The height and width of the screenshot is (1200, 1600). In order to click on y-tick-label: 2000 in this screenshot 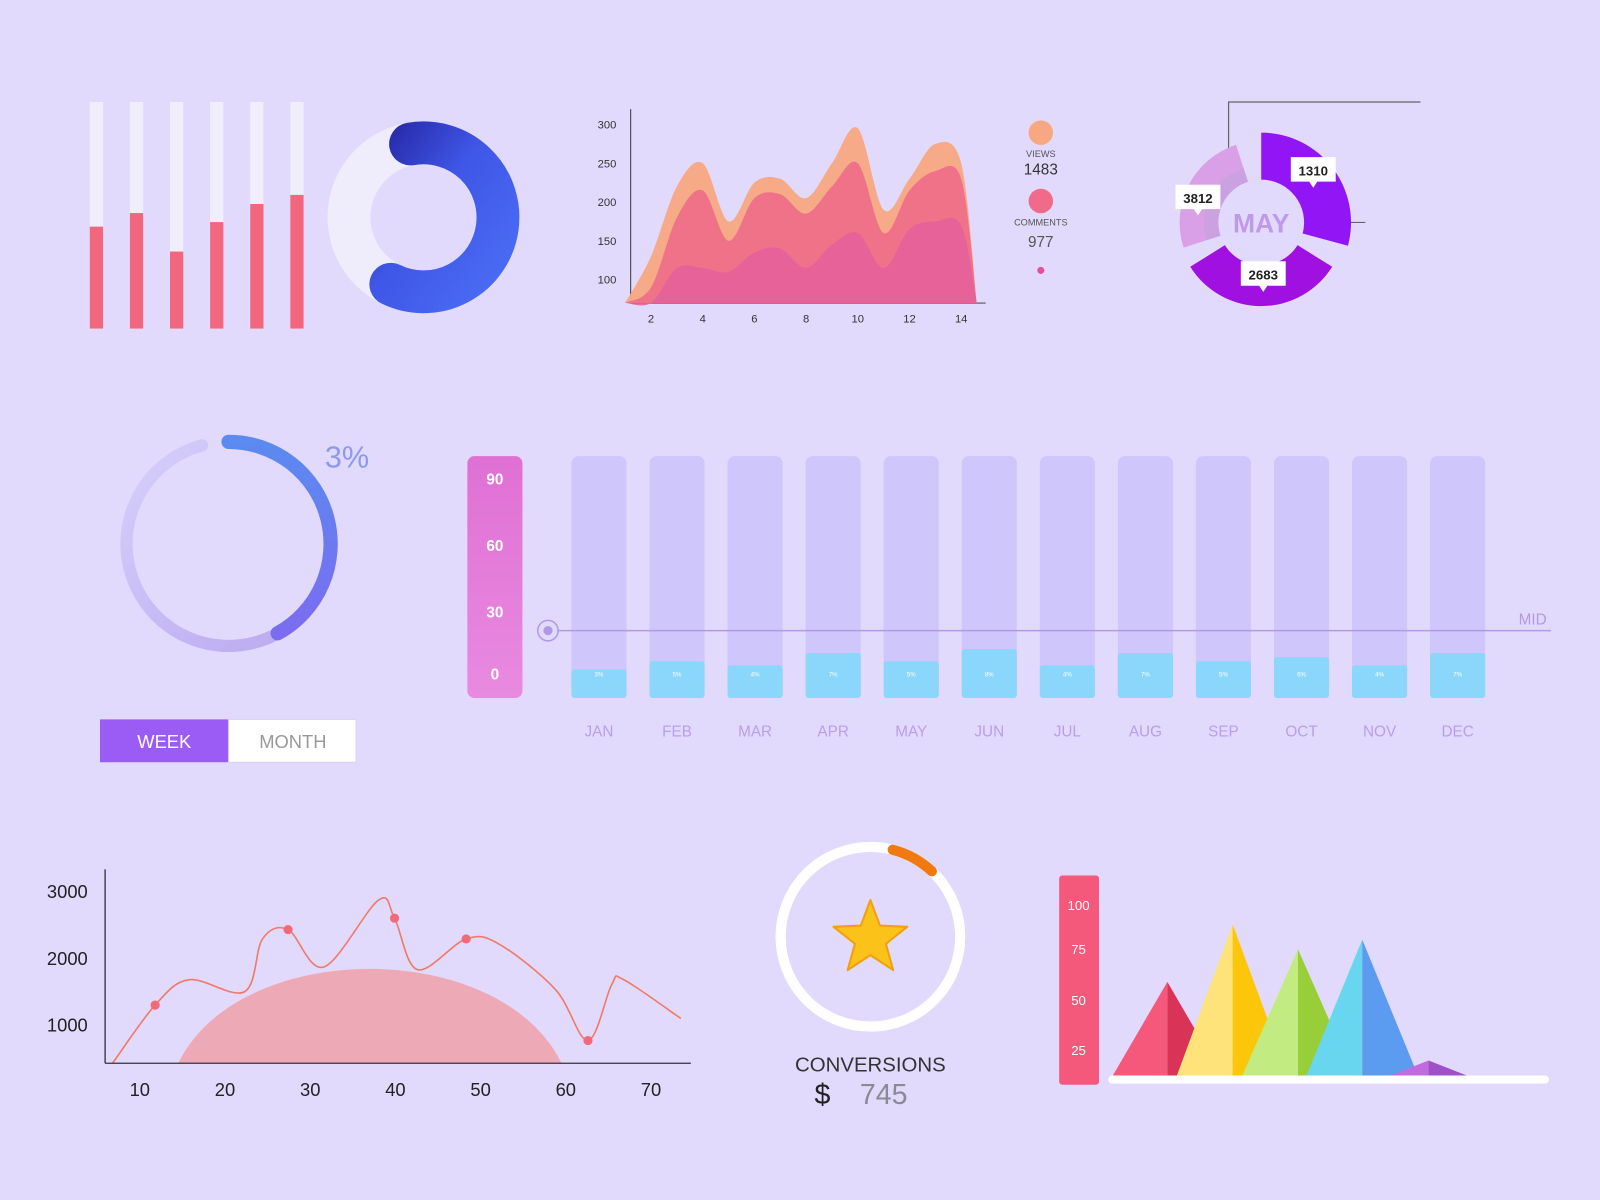, I will do `click(67, 958)`.